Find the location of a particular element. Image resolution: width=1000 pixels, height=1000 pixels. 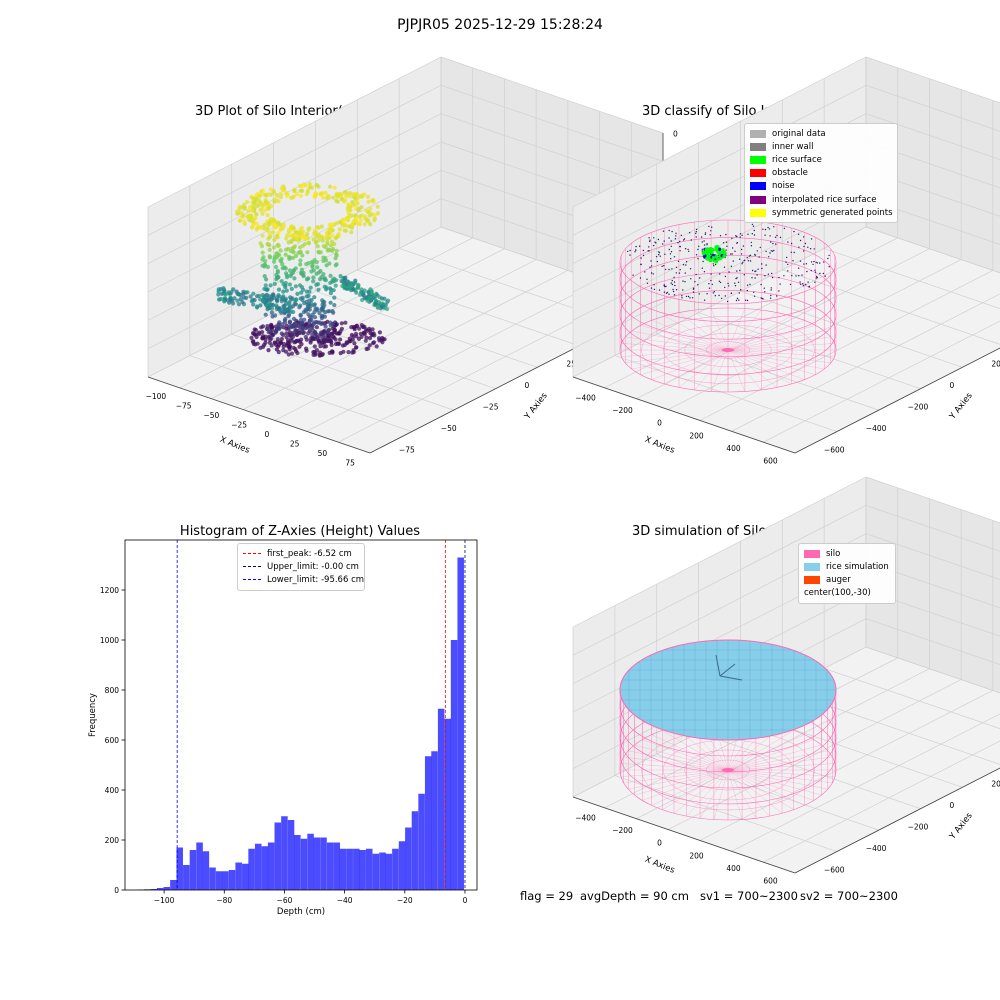

silo-floor-ring is located at coordinates (728, 350).